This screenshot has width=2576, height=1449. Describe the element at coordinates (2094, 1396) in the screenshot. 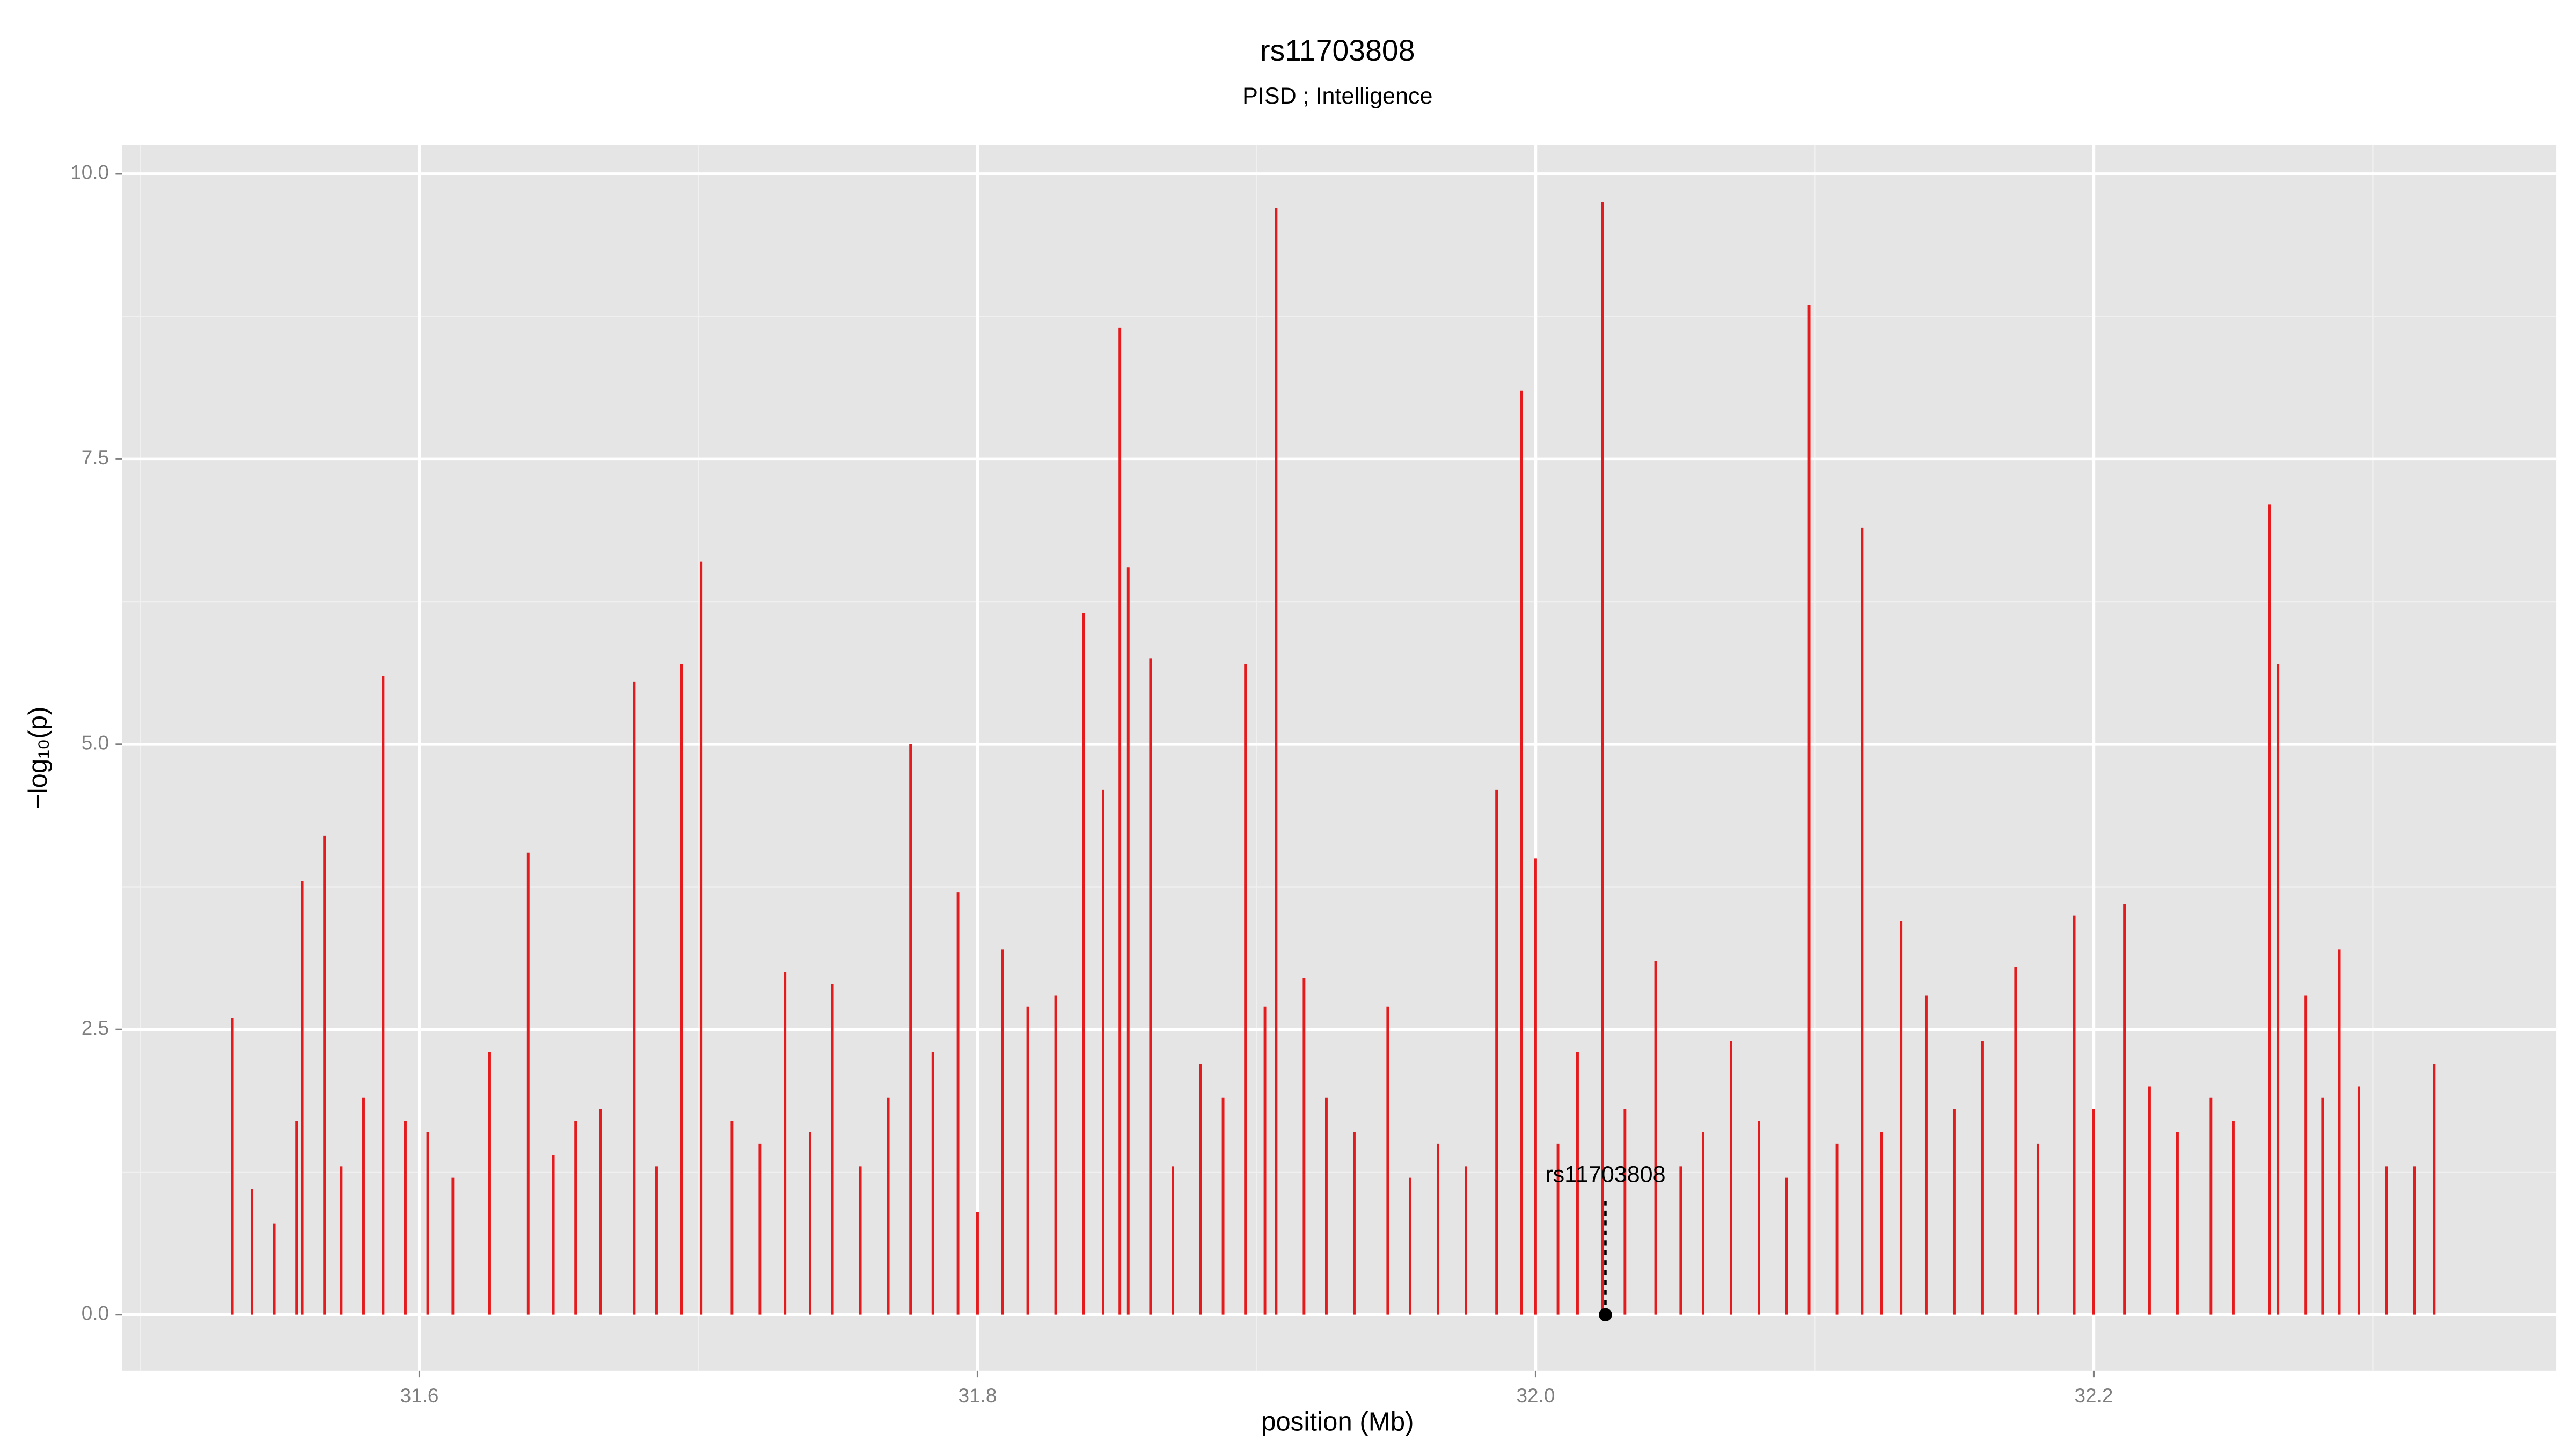

I see `x-tick-label: 32.2` at that location.